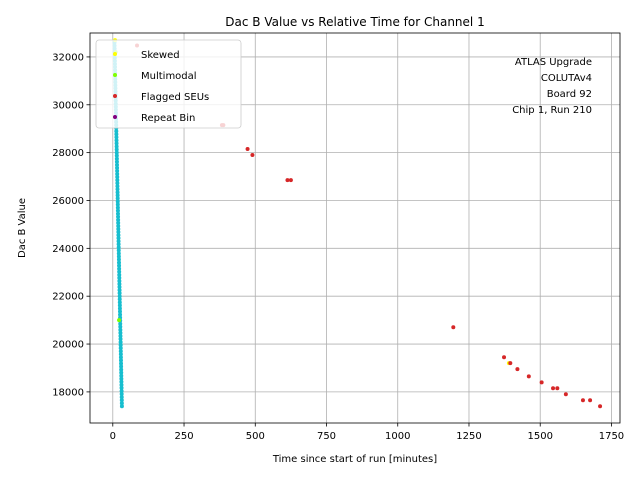  What do you see at coordinates (155, 76) in the screenshot?
I see `legend-entry-multimodal: Multimodal` at bounding box center [155, 76].